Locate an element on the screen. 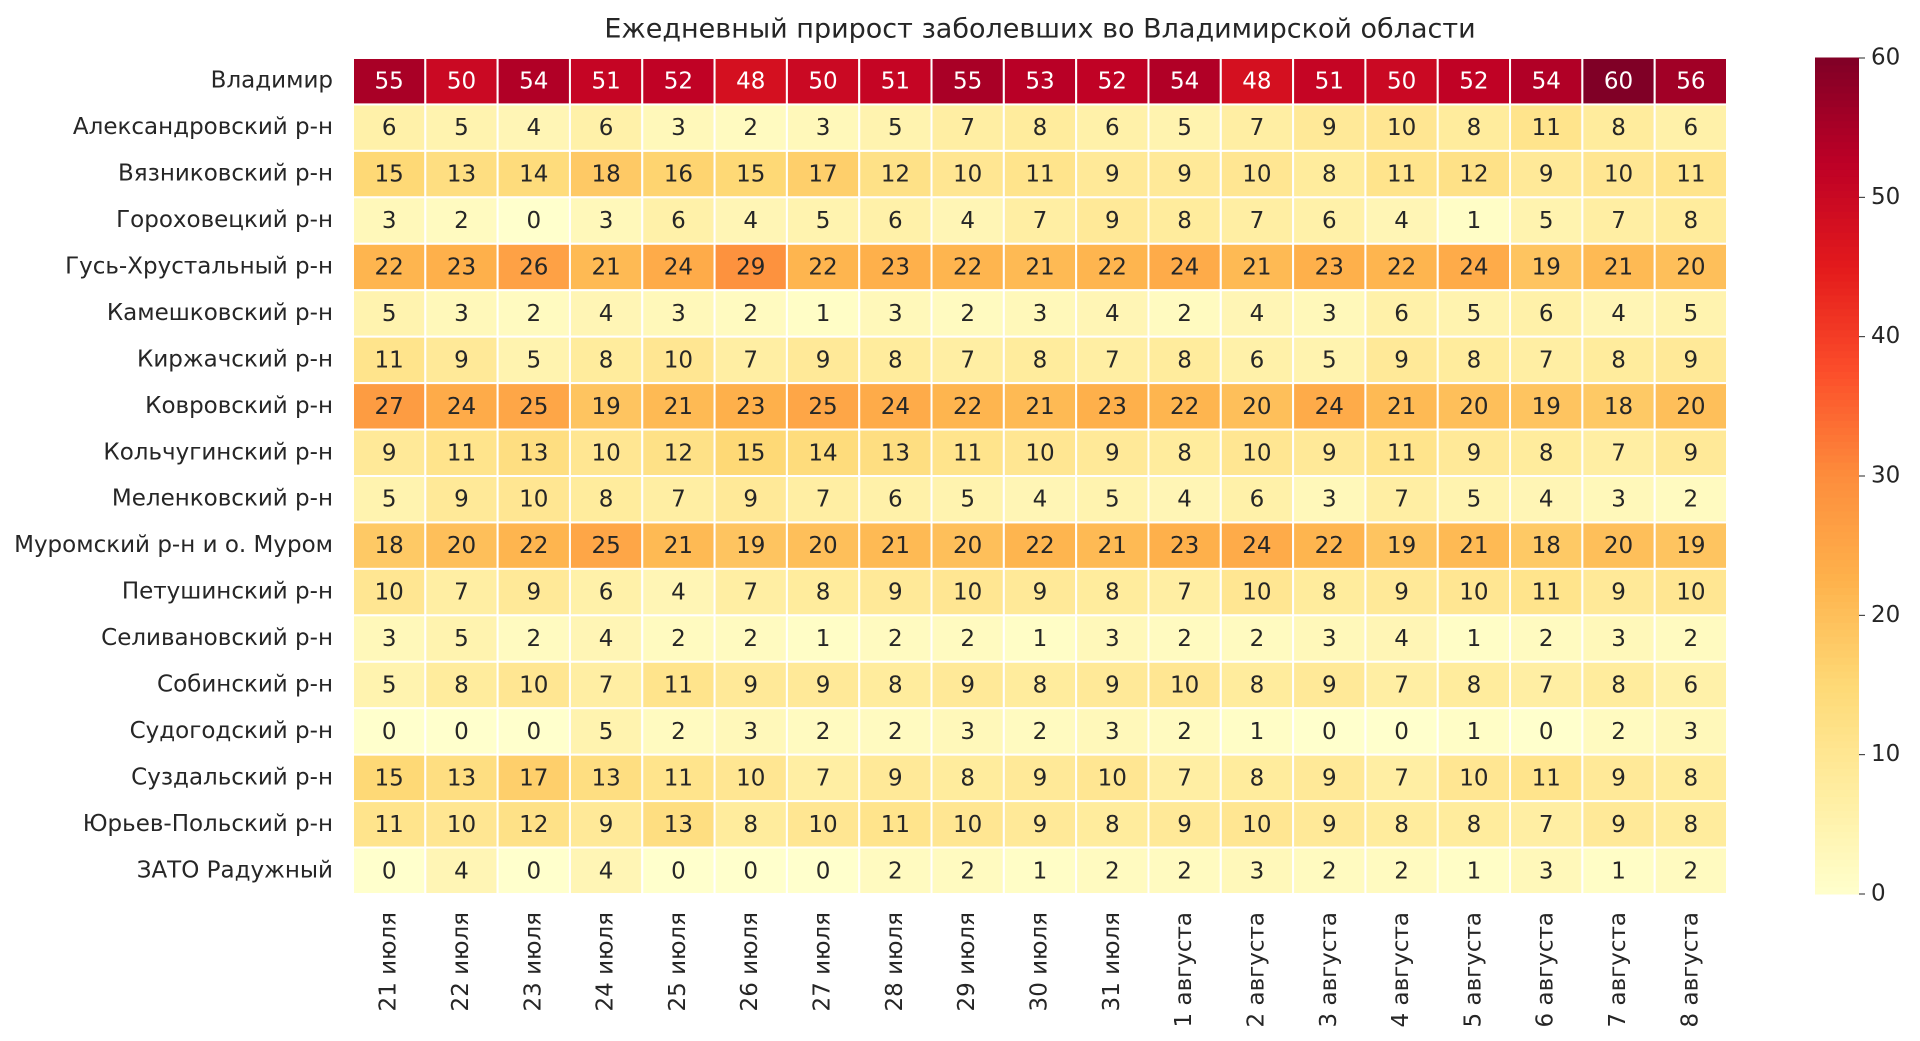  x-tick-label: 31 июля is located at coordinates (1112, 961).